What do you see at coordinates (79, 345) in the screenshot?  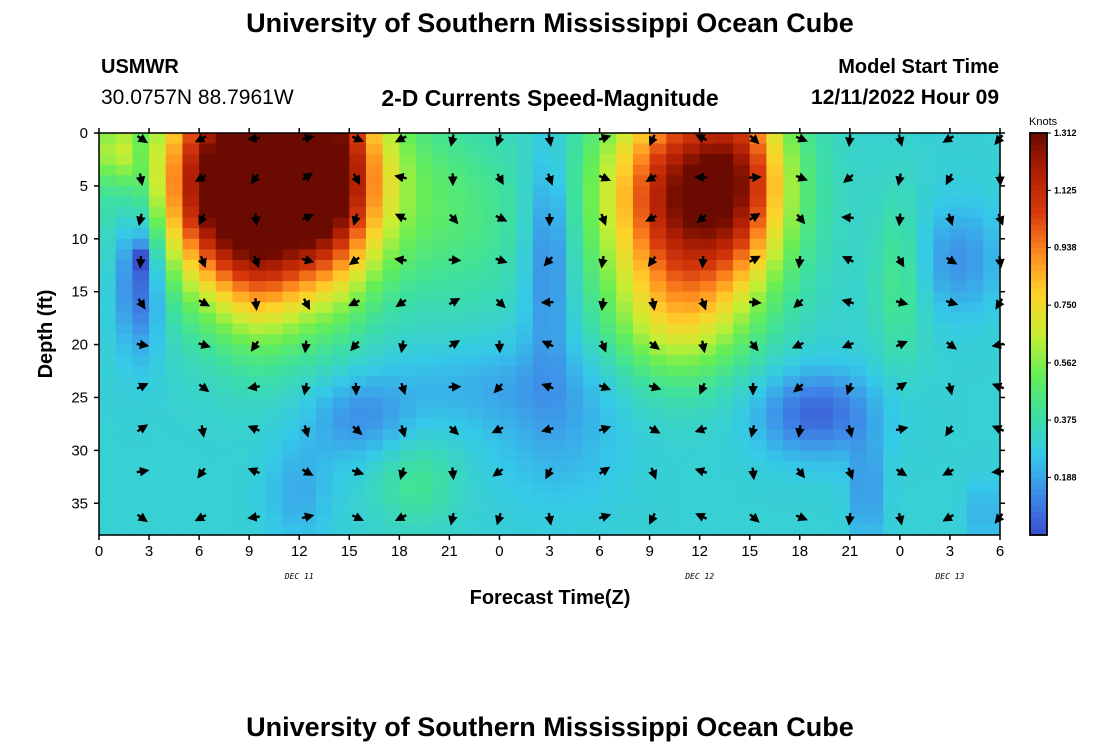 I see `y-tick-label: 20` at bounding box center [79, 345].